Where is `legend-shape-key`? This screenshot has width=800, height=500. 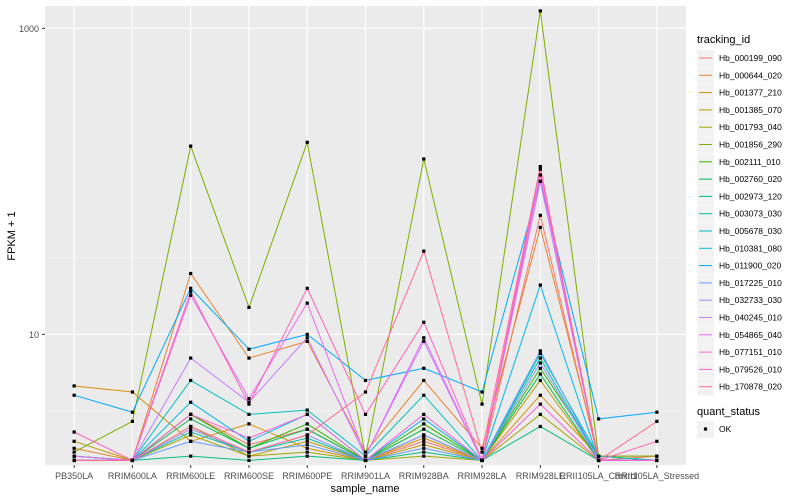 legend-shape-key is located at coordinates (705, 429).